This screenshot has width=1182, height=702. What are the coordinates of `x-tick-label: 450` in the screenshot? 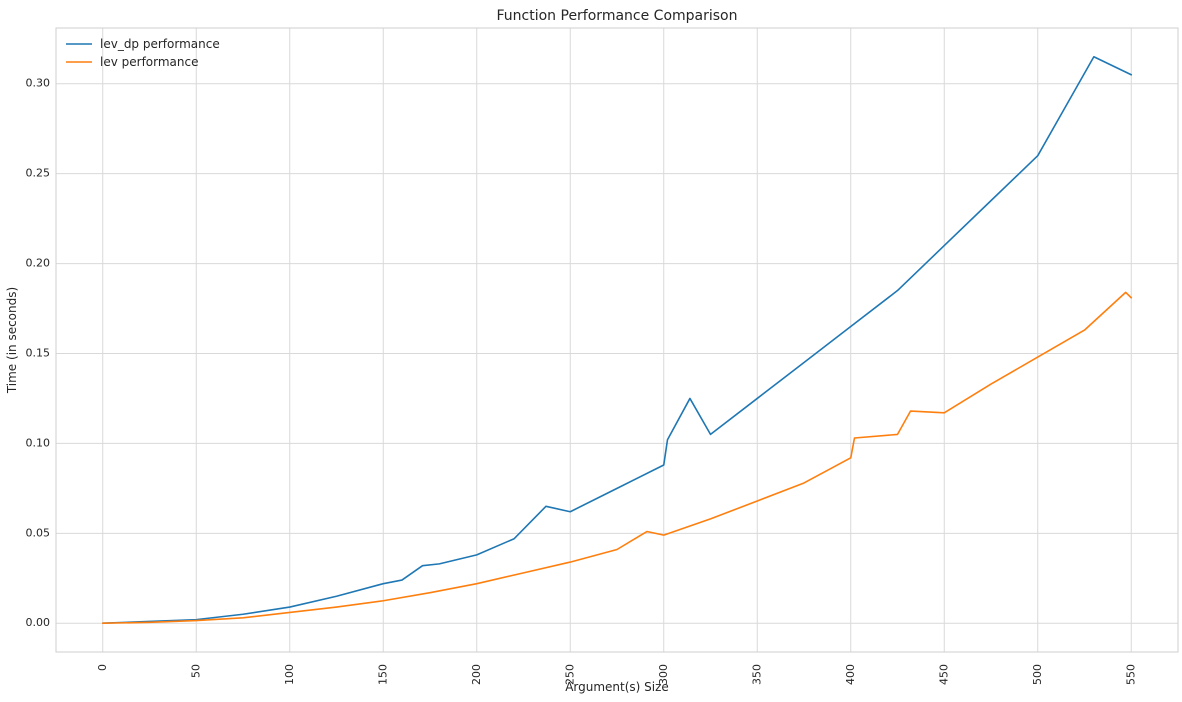 It's located at (943, 674).